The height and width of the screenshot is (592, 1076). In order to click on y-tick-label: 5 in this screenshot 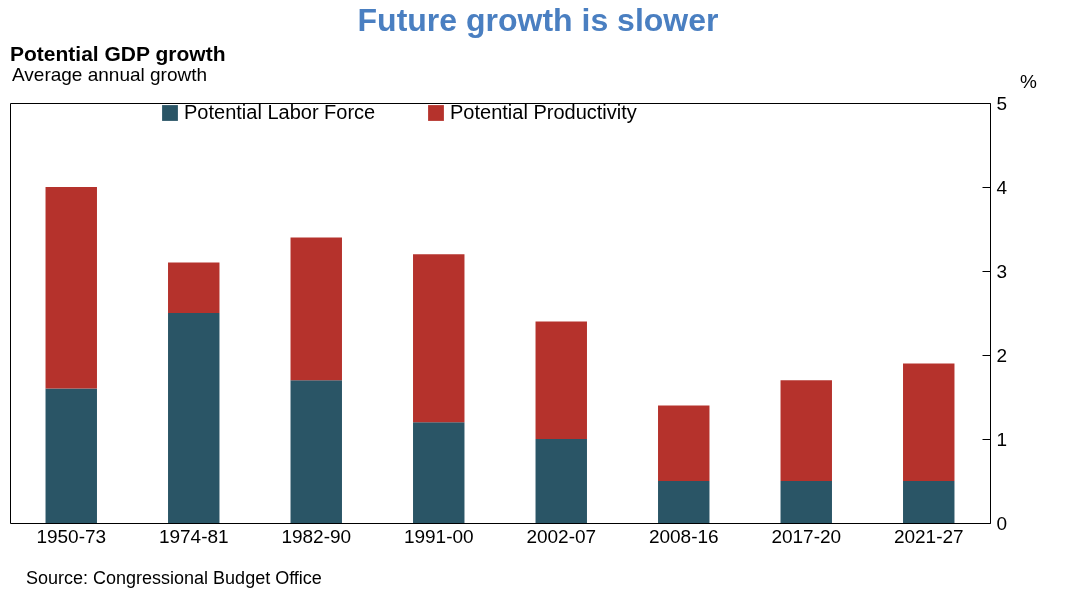, I will do `click(1002, 103)`.